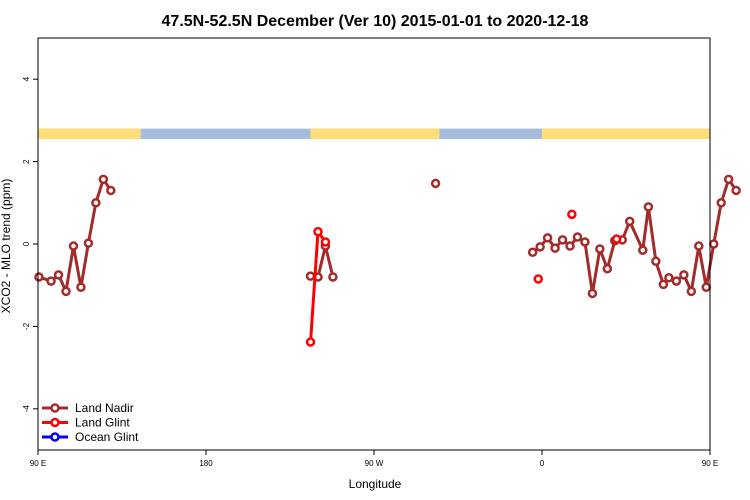 The width and height of the screenshot is (750, 500). I want to click on x-tick-label: 90 W, so click(374, 463).